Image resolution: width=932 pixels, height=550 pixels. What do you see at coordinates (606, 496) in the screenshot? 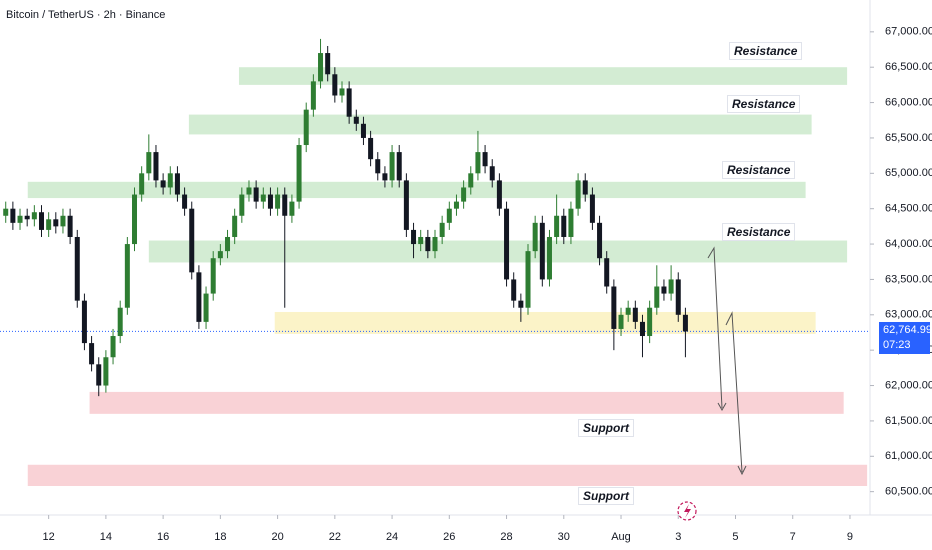
I see `annotation: Support` at bounding box center [606, 496].